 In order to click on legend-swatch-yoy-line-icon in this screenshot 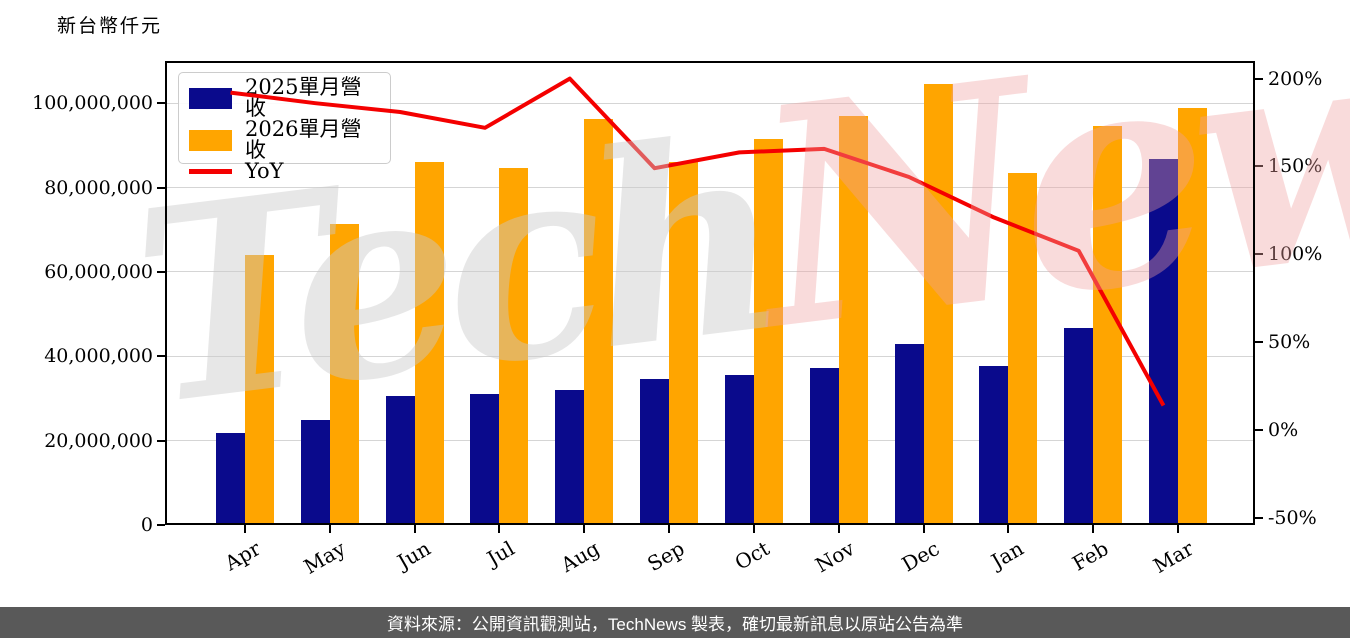, I will do `click(210, 171)`.